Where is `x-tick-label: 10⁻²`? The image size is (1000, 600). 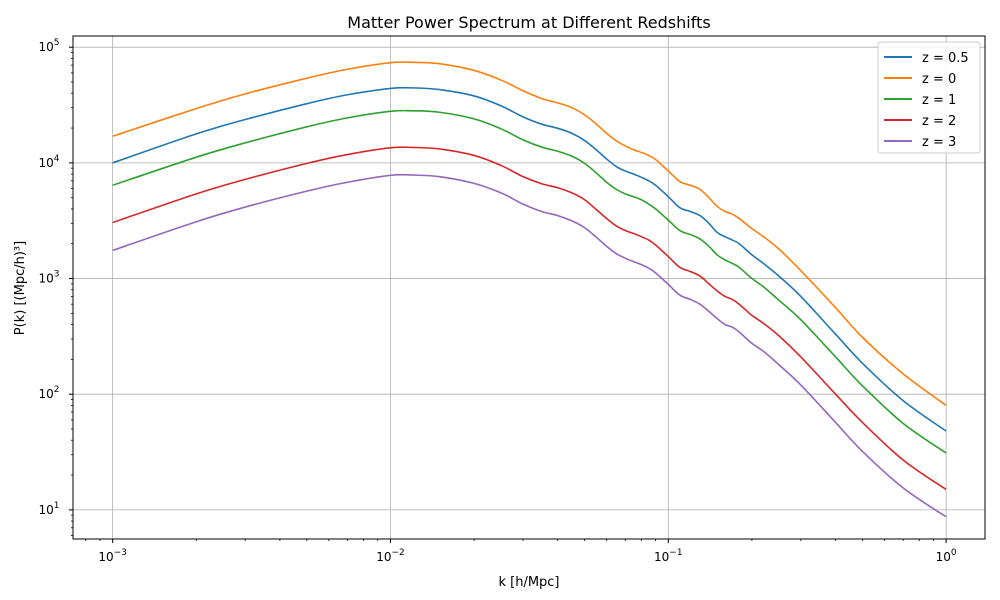 x-tick-label: 10⁻² is located at coordinates (390, 556).